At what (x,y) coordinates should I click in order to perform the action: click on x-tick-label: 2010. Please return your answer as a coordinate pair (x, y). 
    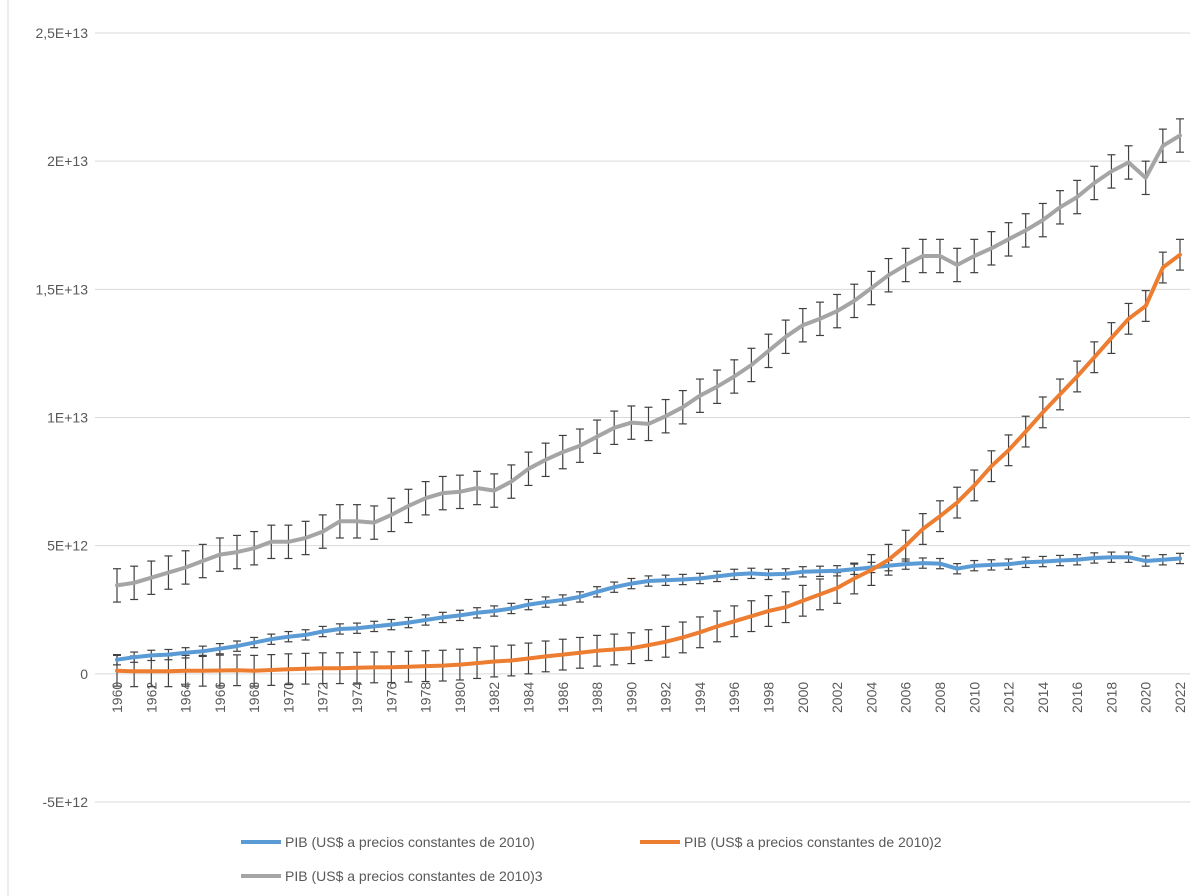
    Looking at the image, I should click on (974, 697).